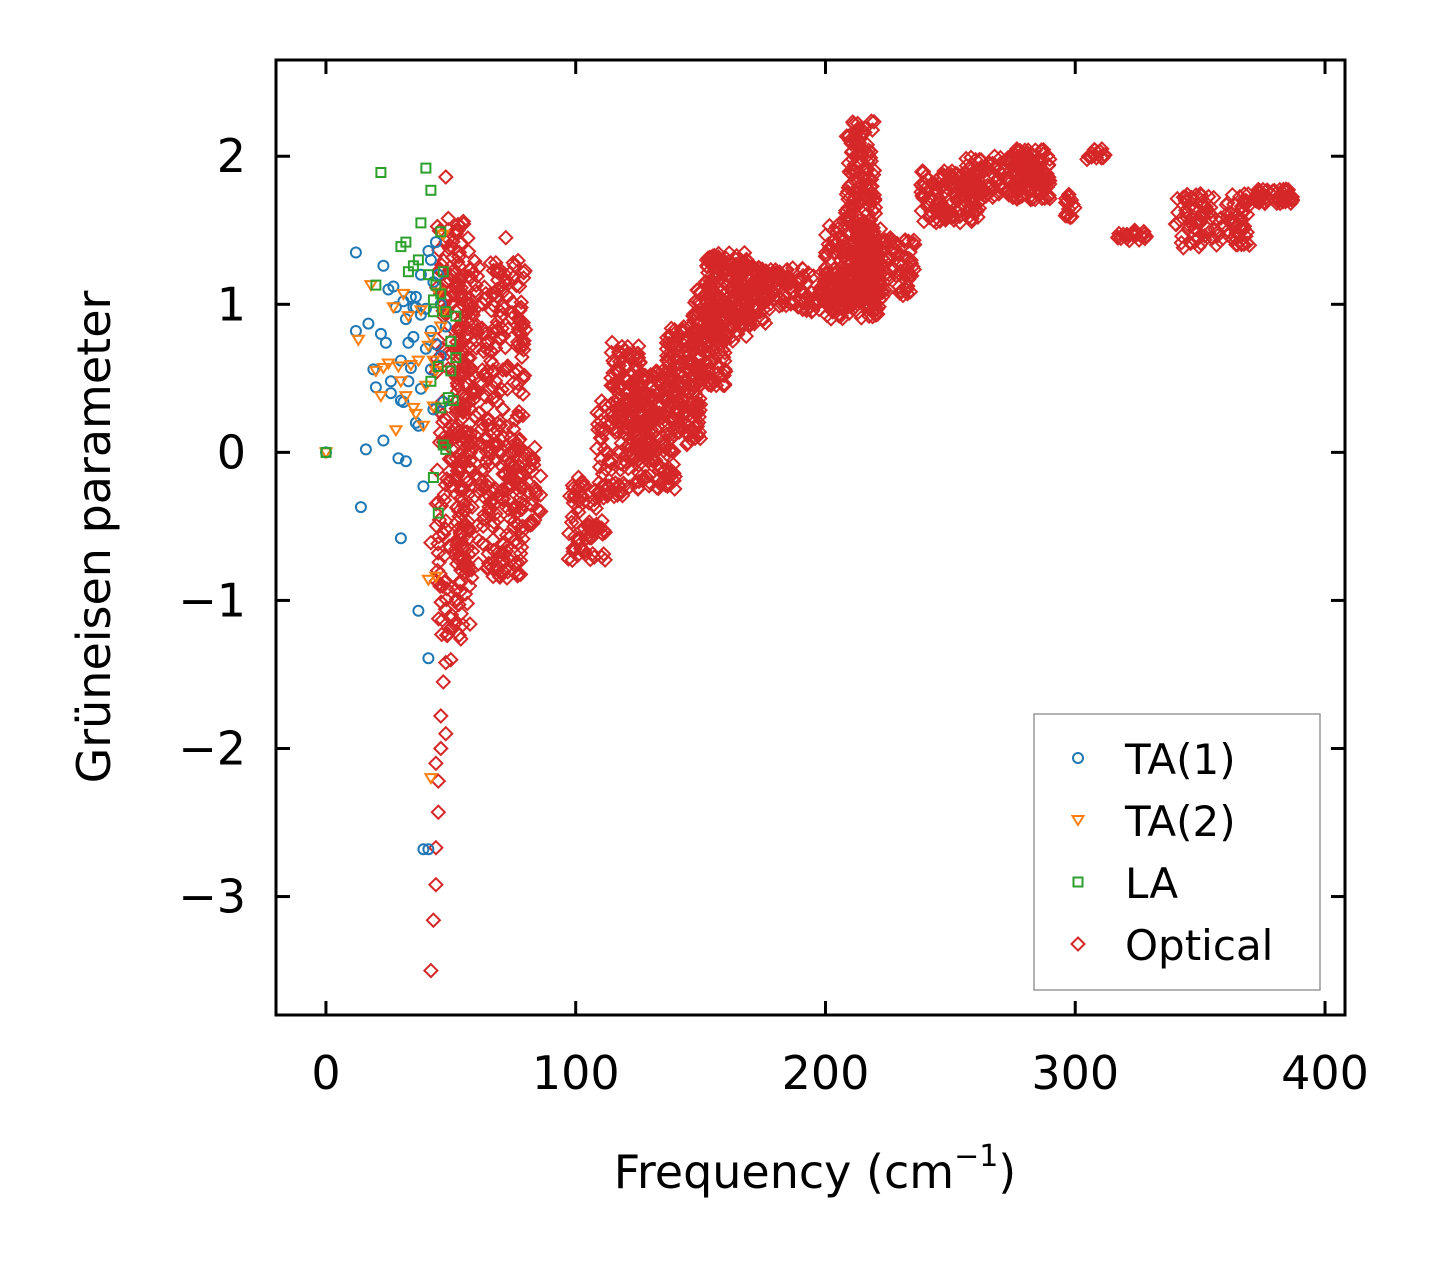  I want to click on y-tick-label: −1, so click(212, 600).